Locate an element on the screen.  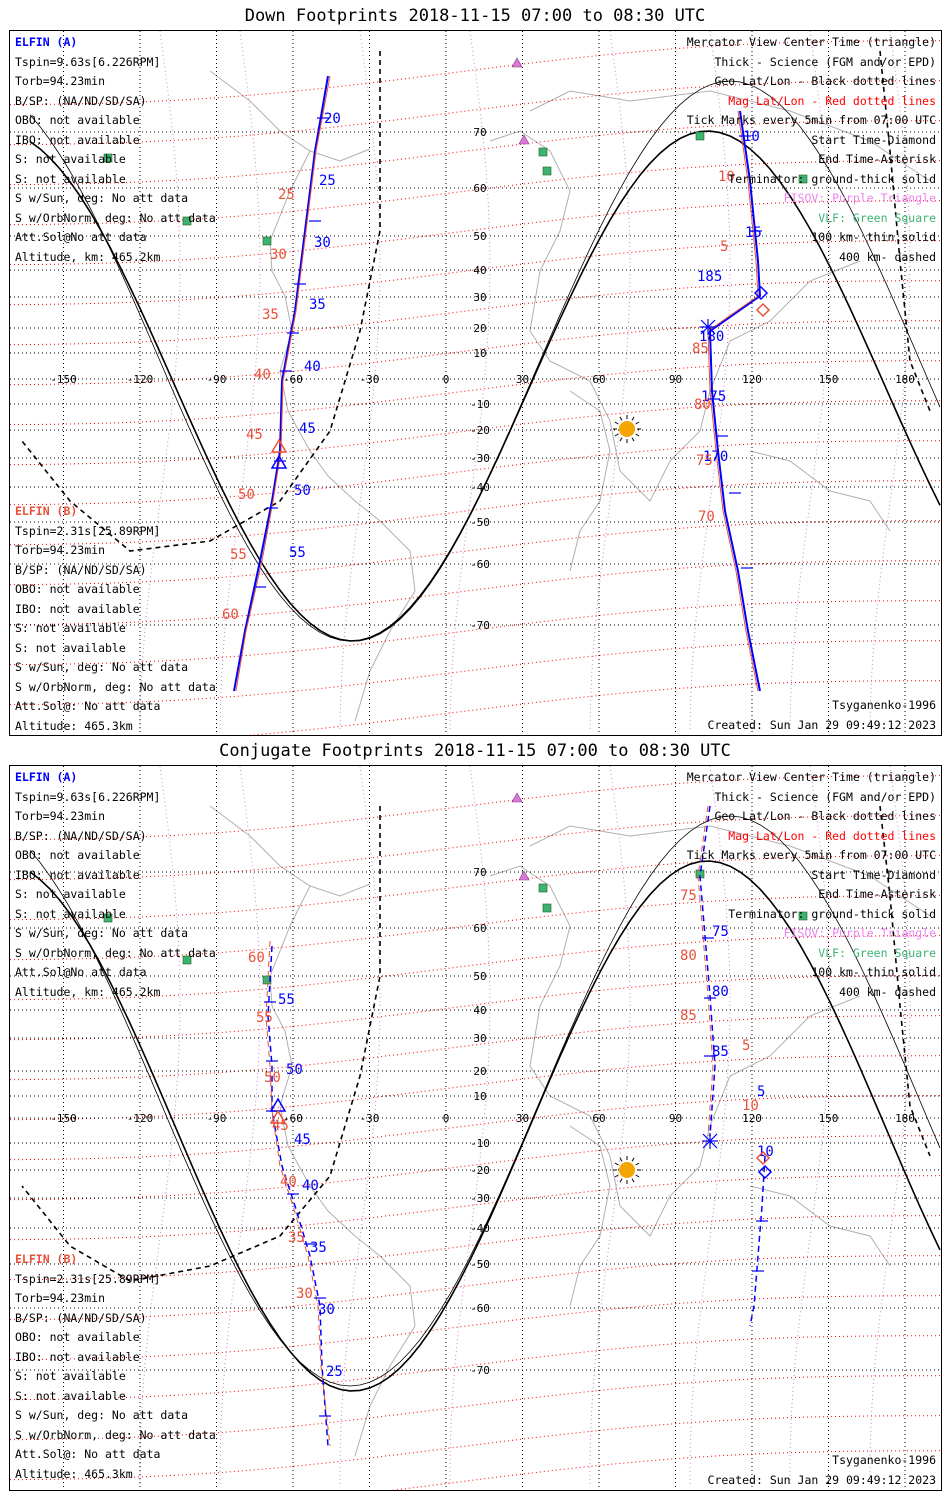
elfin-b-name: ELFIN (B) is located at coordinates (46, 511).